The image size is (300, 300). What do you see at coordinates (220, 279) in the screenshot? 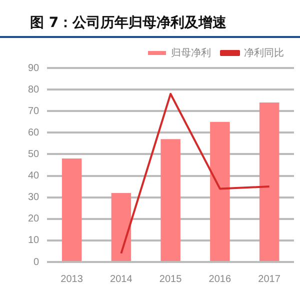
I see `x-tick-label: 2016` at bounding box center [220, 279].